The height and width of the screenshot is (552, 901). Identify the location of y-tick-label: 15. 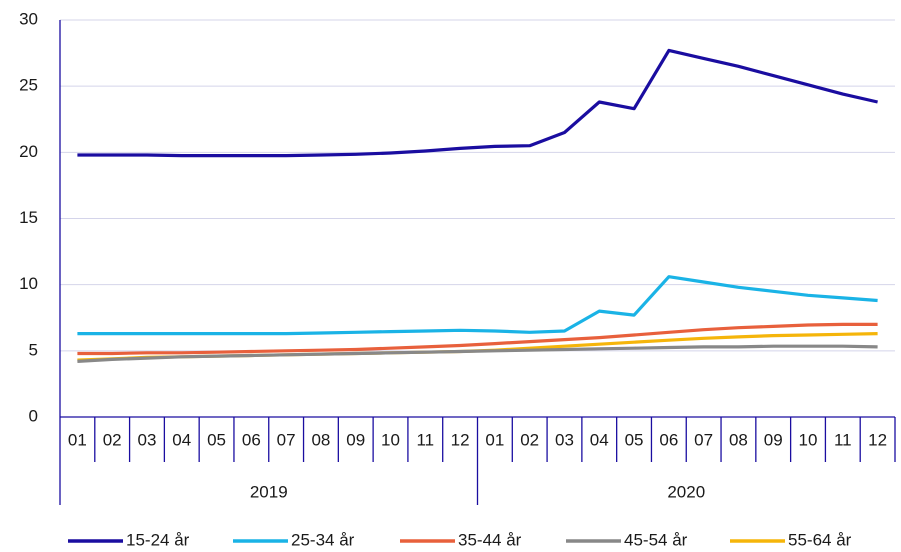
(28, 217).